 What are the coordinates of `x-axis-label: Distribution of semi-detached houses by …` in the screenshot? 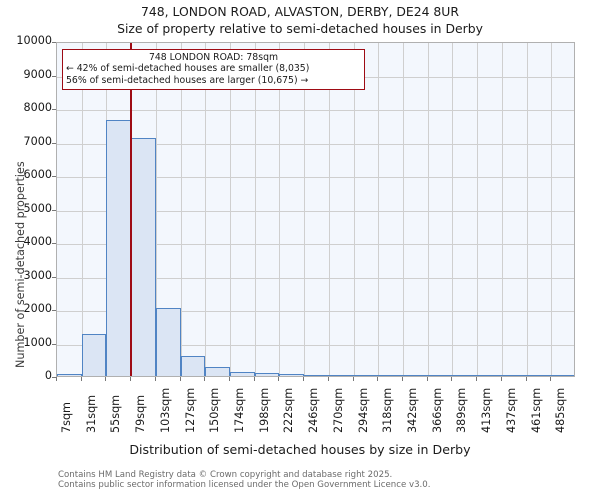 It's located at (300, 449).